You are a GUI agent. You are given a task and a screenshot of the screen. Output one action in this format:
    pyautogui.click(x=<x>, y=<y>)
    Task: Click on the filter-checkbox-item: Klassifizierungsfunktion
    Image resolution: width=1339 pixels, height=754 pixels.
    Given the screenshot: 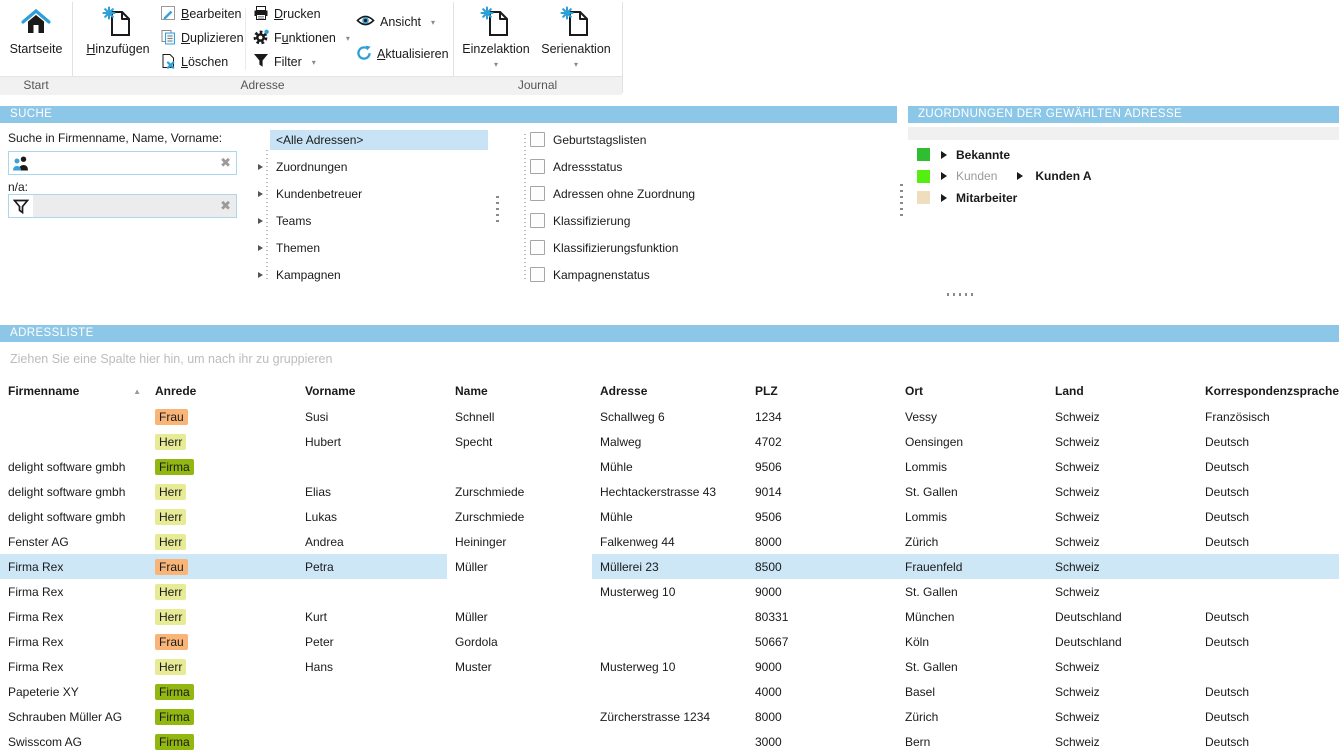 What is the action you would take?
    pyautogui.click(x=650, y=247)
    